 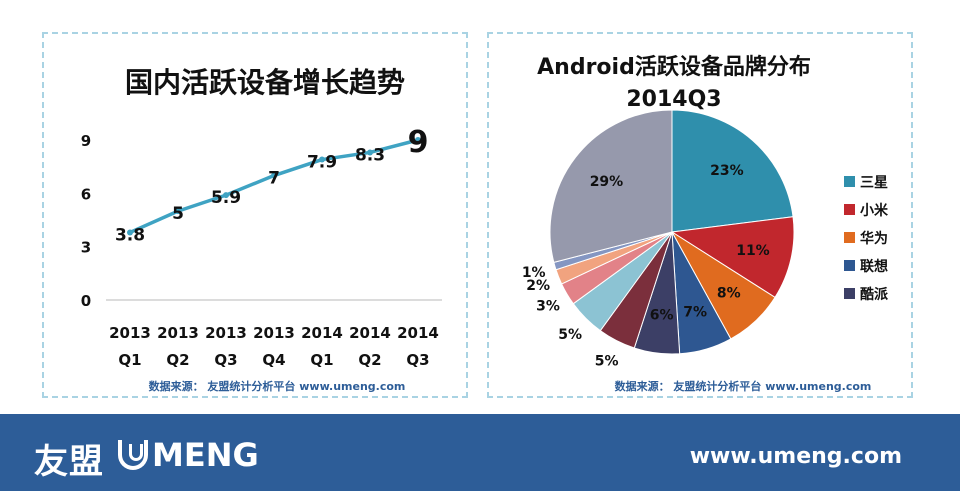 I want to click on umeng-logo-cn: 友盟, so click(x=69, y=462).